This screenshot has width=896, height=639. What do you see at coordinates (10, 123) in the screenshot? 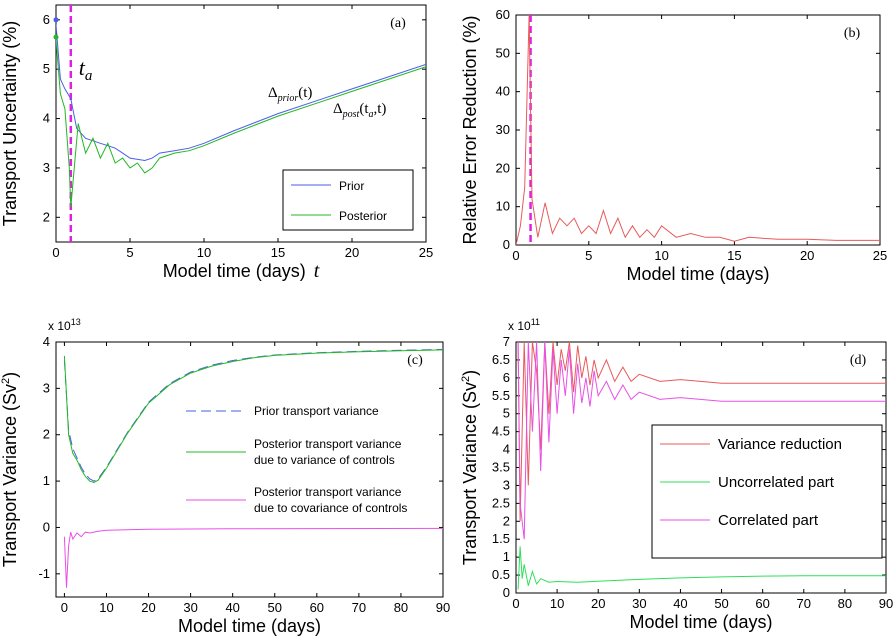
I see `y-axis-label: Transport Uncertainty (%)` at bounding box center [10, 123].